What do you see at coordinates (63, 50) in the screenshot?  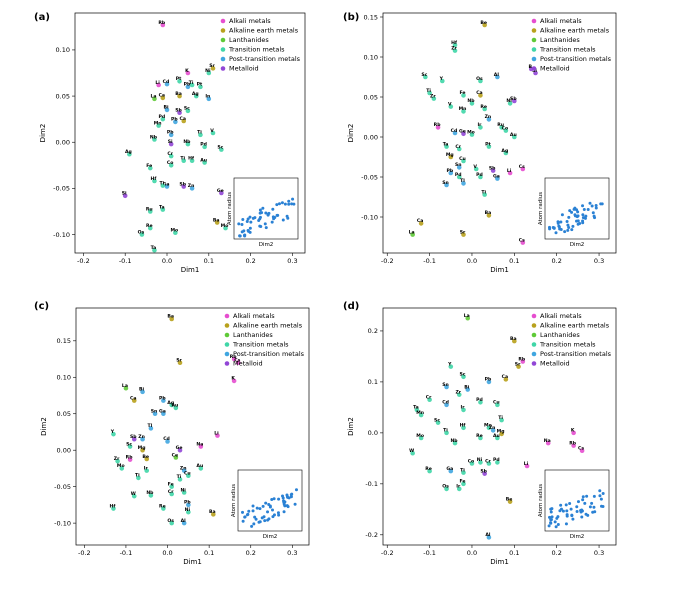 I see `y-tick-label: 0.10` at bounding box center [63, 50].